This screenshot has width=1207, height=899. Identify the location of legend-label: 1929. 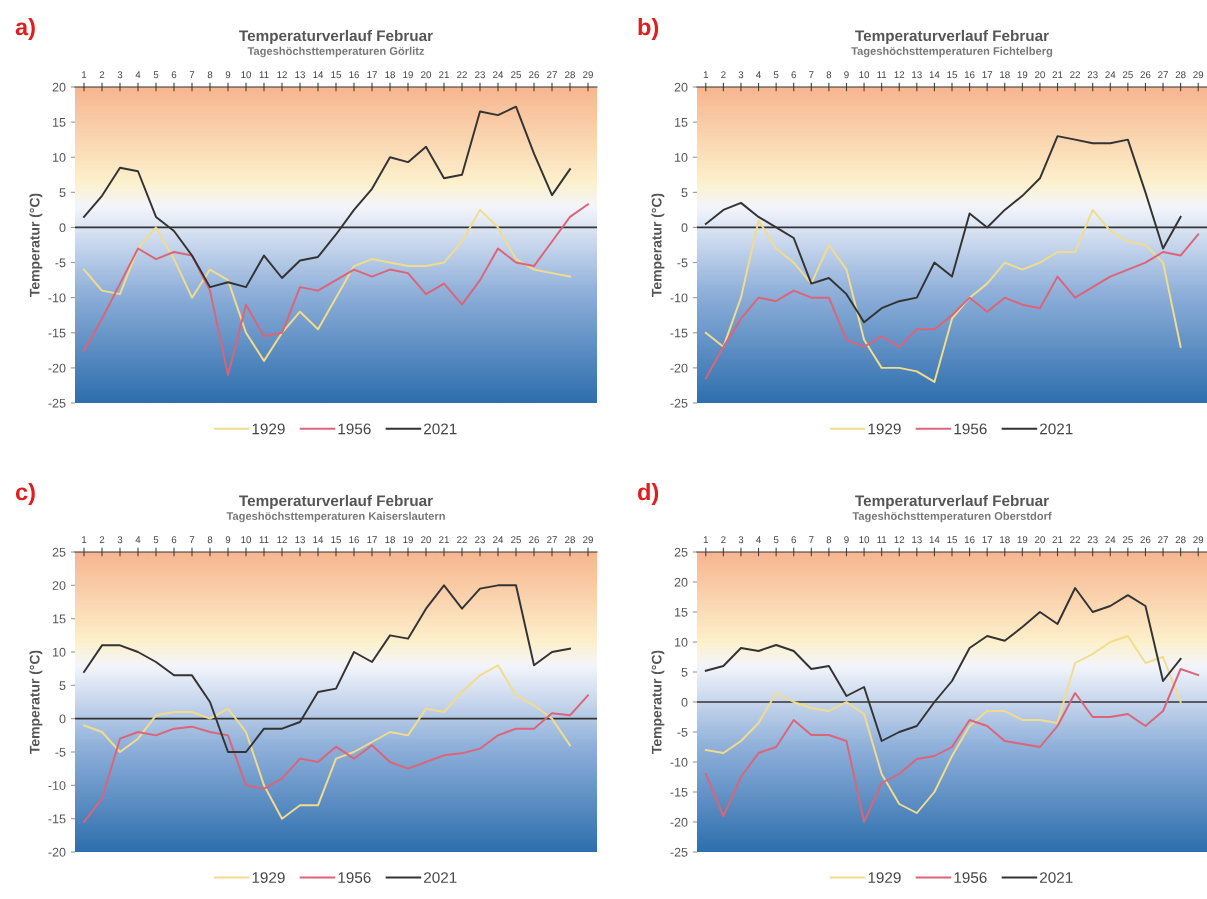
(268, 877).